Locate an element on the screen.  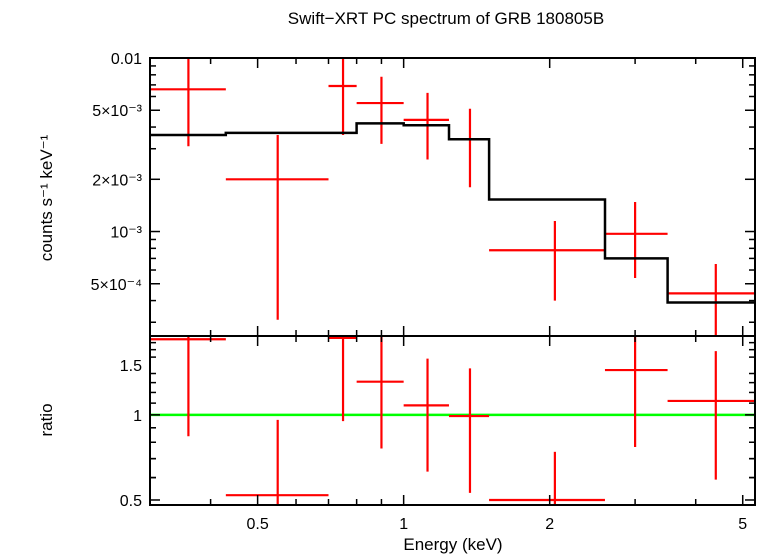
bottom-ylabel: ratio is located at coordinates (46, 419).